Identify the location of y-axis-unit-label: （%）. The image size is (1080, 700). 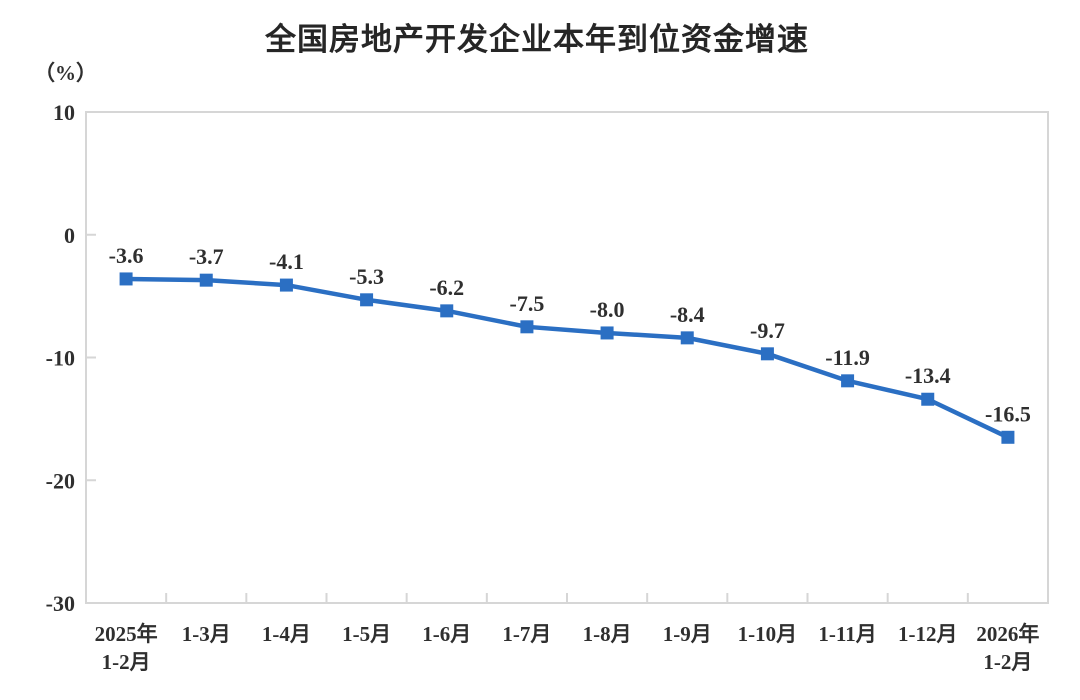
(65, 73).